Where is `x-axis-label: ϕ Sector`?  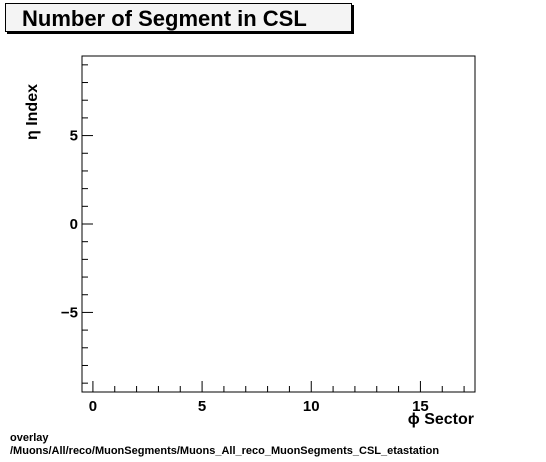 x-axis-label: ϕ Sector is located at coordinates (441, 419).